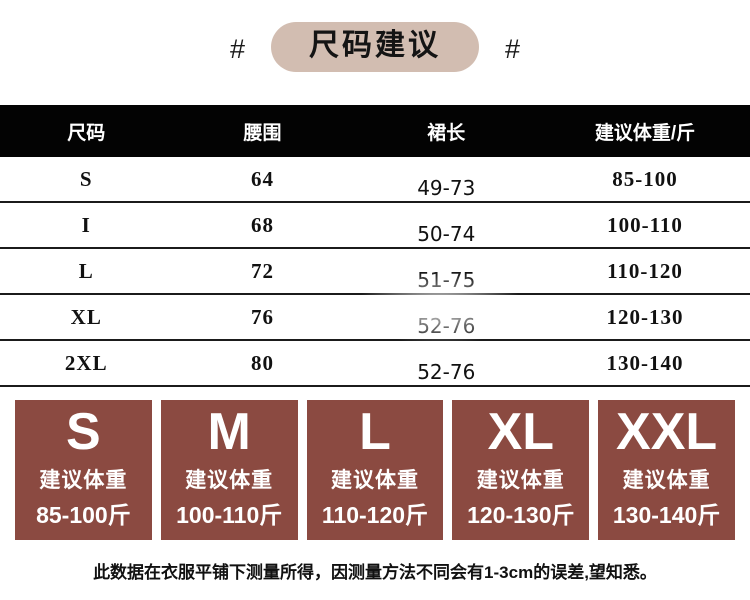 This screenshot has height=600, width=750. I want to click on measurement-disclaimer: 此数据在衣服平铺下测量所得，因测量方法不同会有1-3cm的误差,望知悉。, so click(375, 572).